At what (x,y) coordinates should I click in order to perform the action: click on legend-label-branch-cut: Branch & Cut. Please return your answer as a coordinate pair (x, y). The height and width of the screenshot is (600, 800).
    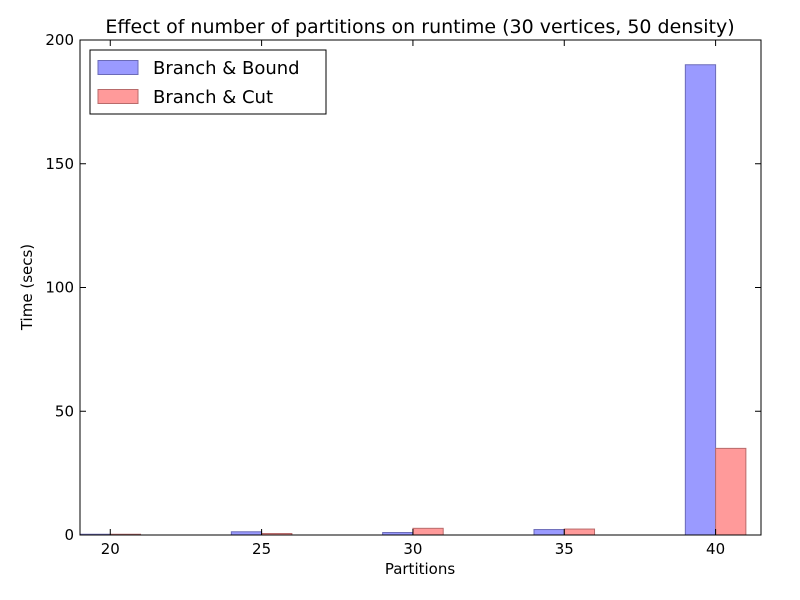
    Looking at the image, I should click on (213, 97).